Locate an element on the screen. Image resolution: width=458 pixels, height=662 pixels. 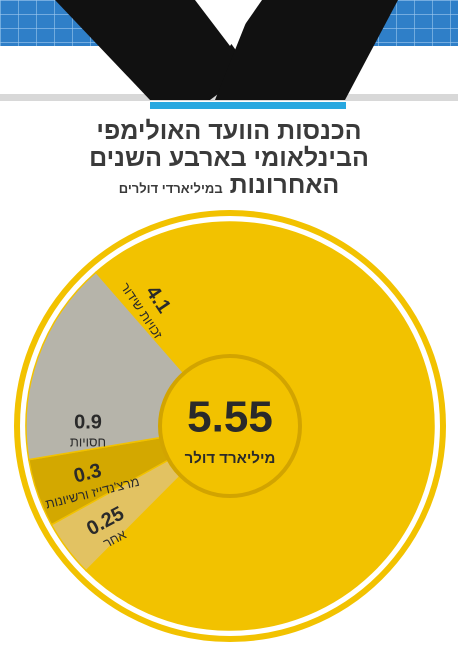
center-value: 5.55 is located at coordinates (230, 417).